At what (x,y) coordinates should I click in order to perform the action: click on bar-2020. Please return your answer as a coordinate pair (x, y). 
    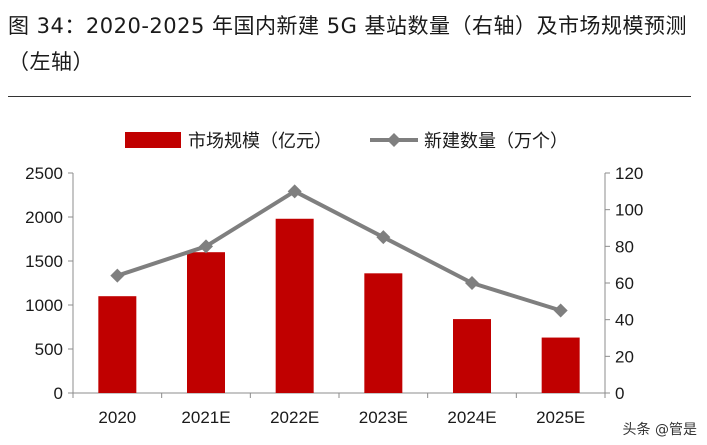
    Looking at the image, I should click on (117, 344).